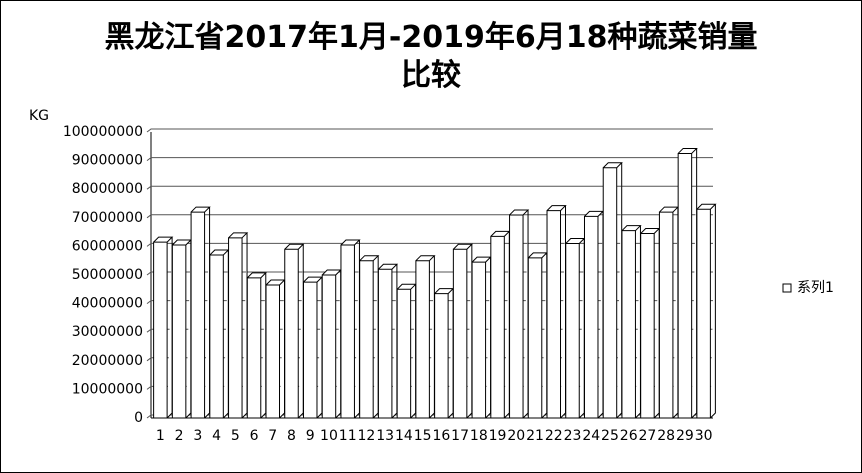 This screenshot has width=862, height=473. What do you see at coordinates (103, 132) in the screenshot?
I see `y-tick-label: 100000000` at bounding box center [103, 132].